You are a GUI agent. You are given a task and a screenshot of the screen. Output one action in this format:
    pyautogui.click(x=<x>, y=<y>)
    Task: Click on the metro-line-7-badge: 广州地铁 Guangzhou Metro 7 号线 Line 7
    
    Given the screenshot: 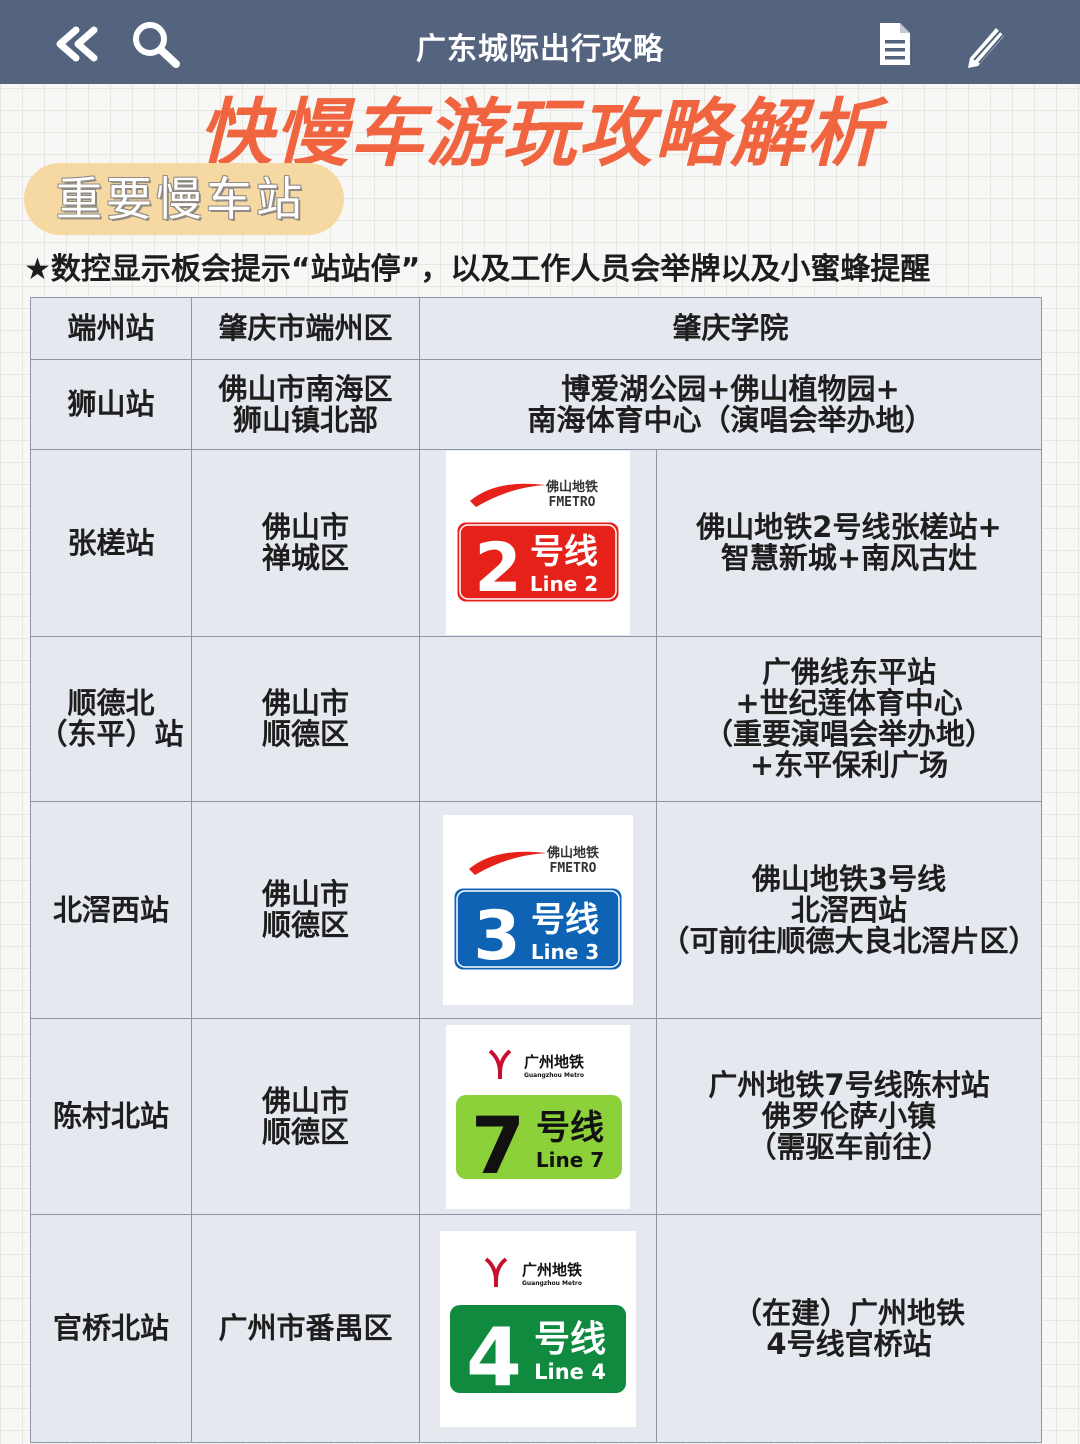 What is the action you would take?
    pyautogui.click(x=538, y=1116)
    